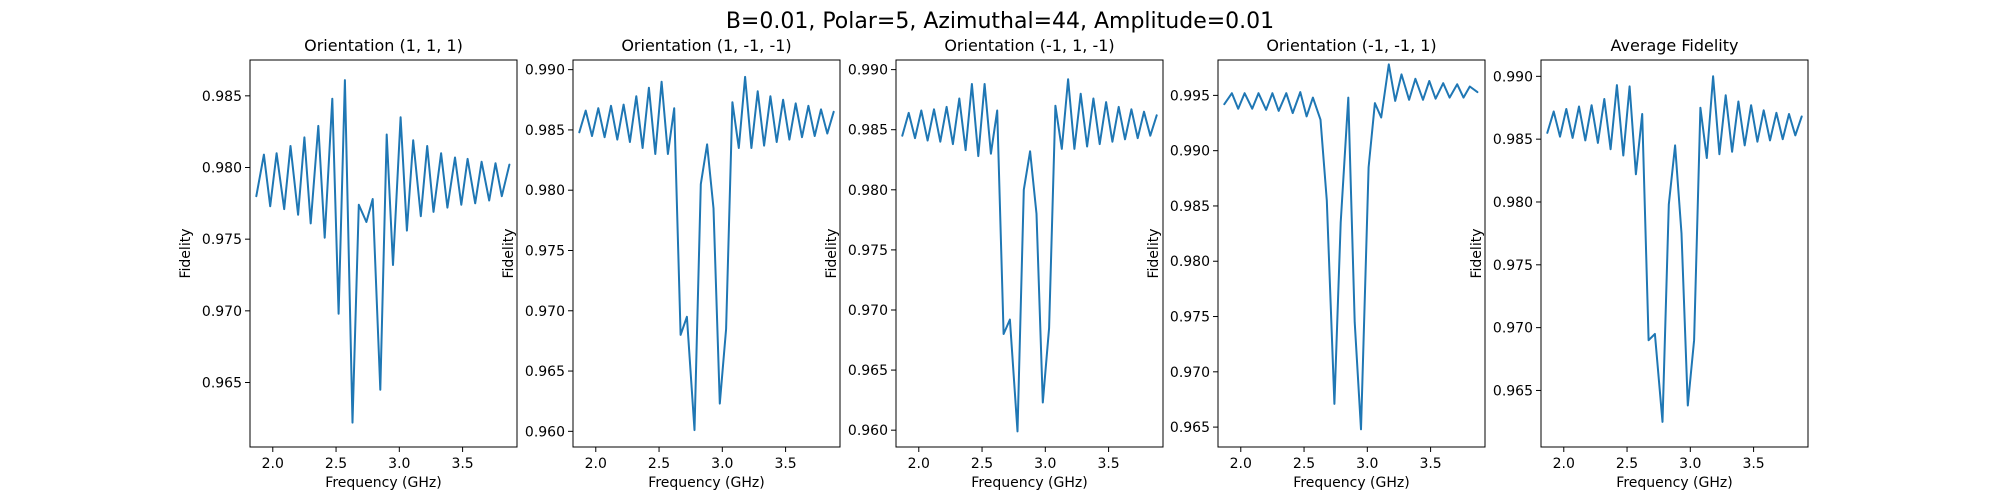  What do you see at coordinates (706, 45) in the screenshot?
I see `subplot-title: Orientation (1, -1, -1)` at bounding box center [706, 45].